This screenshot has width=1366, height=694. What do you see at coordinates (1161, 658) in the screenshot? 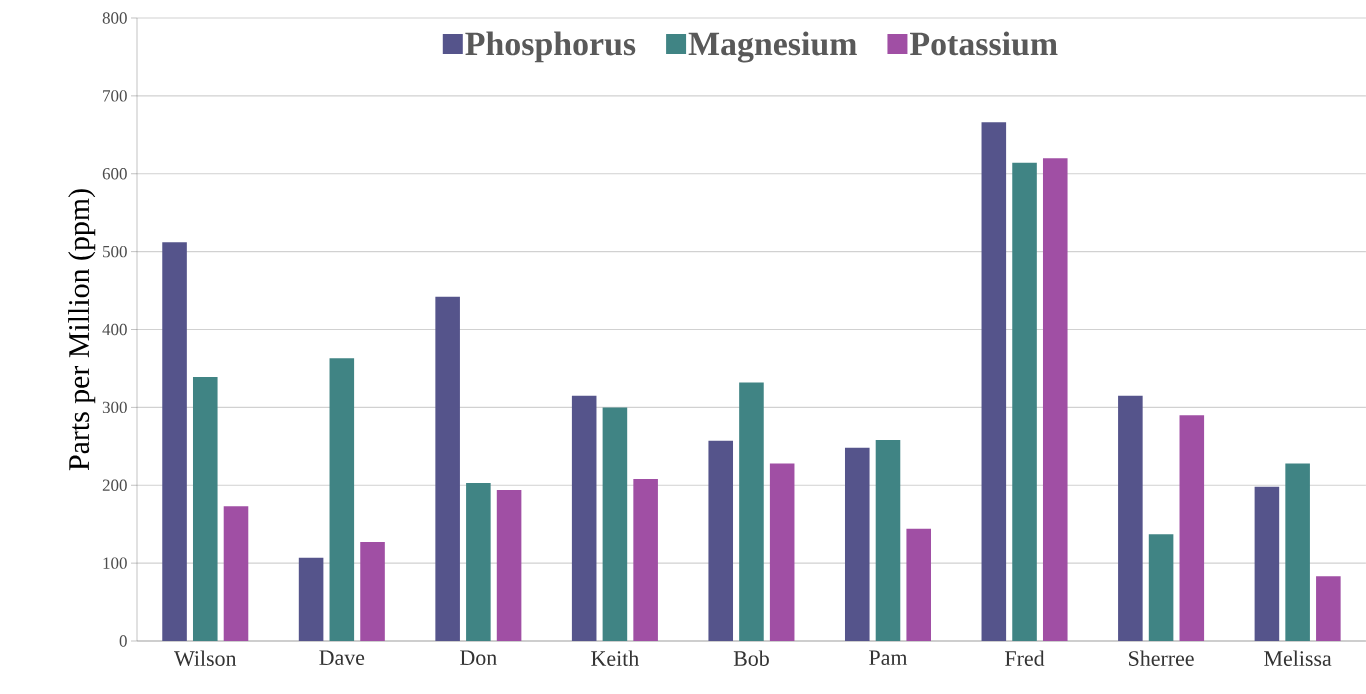
I see `x-tick-label: Sherree` at bounding box center [1161, 658].